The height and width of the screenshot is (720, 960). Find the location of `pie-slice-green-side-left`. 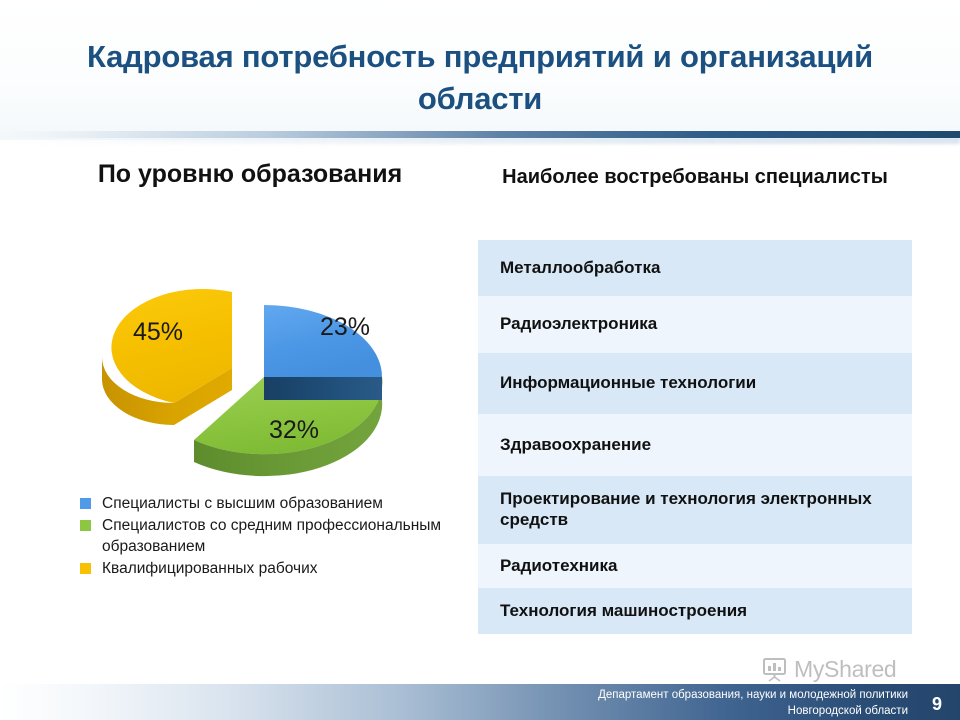

pie-slice-green-side-left is located at coordinates (288, 427).